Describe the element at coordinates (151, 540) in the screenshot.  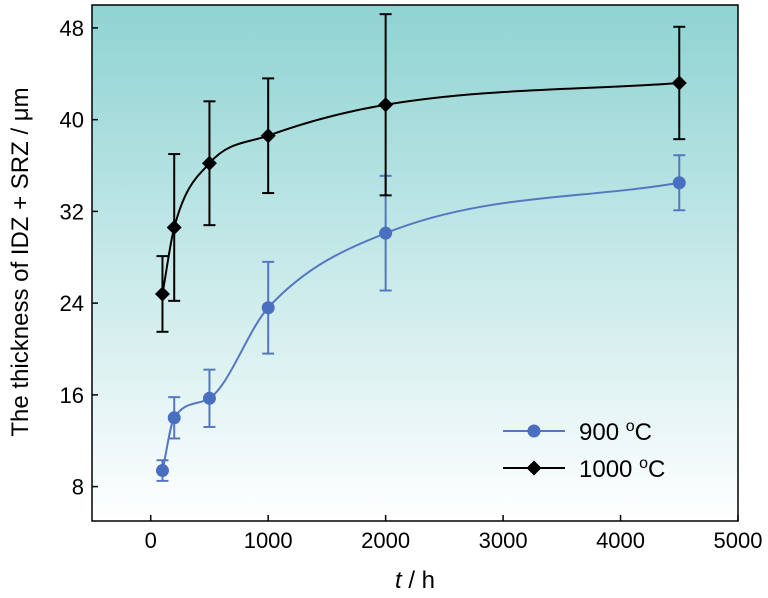
I see `x-tick-label: 0` at that location.